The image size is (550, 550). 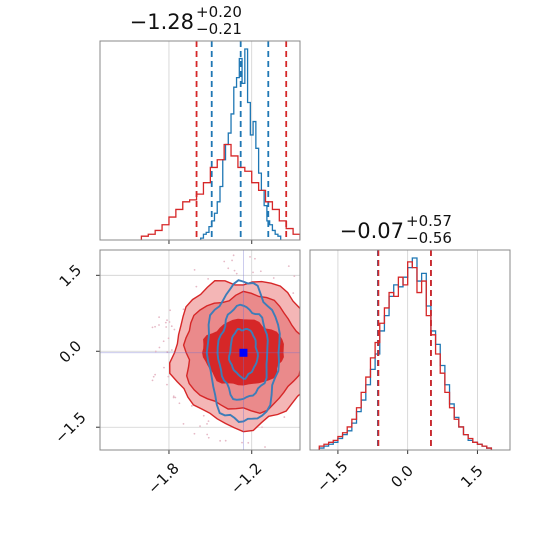 What do you see at coordinates (219, 29) in the screenshot?
I see `hist-p1-title-lower-error: −0.21` at bounding box center [219, 29].